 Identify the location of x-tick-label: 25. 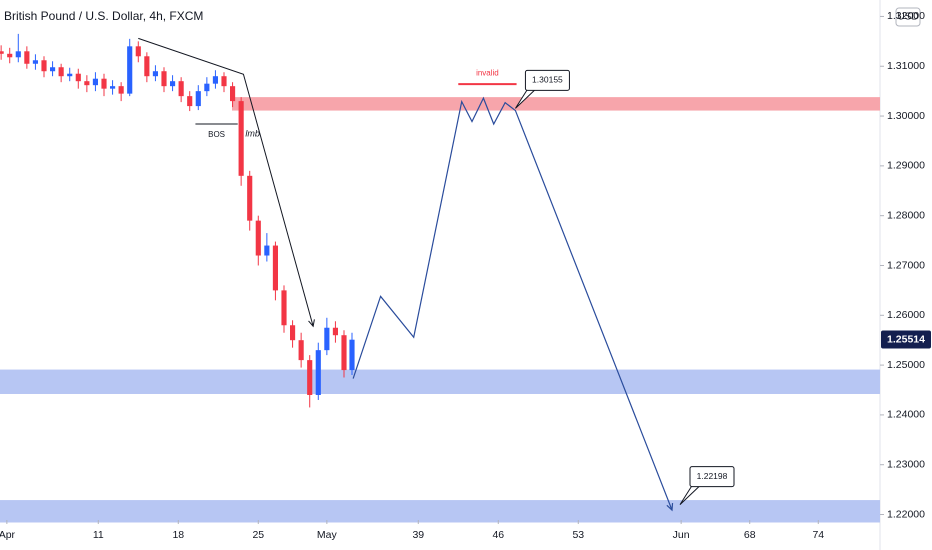
(258, 535).